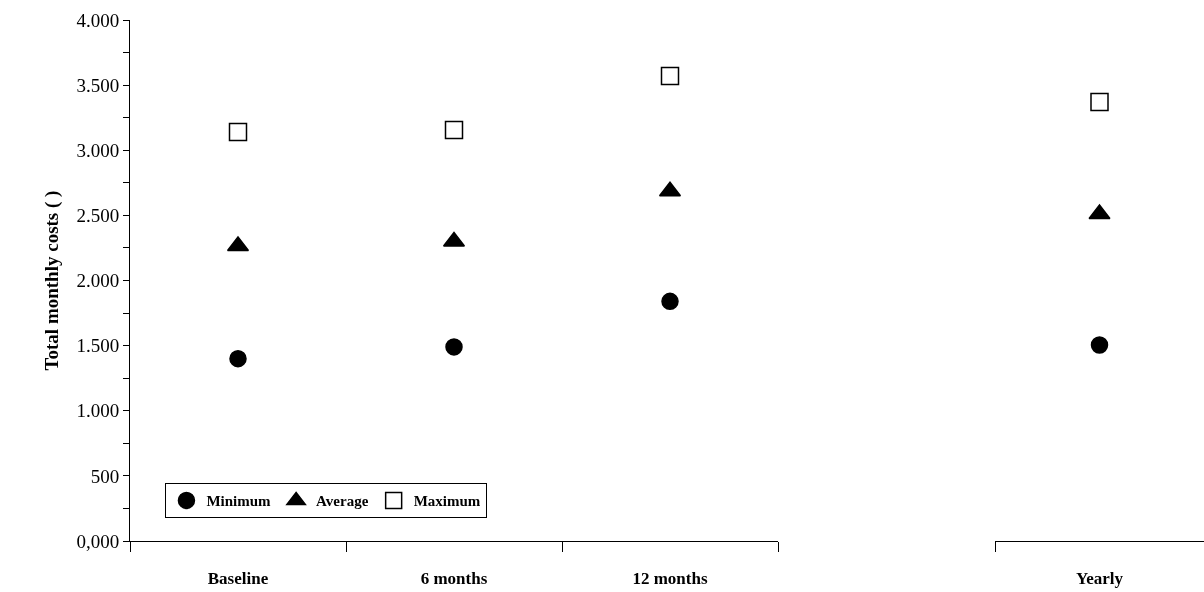 This screenshot has height=592, width=1204. I want to click on x-tick-label: Baseline, so click(238, 579).